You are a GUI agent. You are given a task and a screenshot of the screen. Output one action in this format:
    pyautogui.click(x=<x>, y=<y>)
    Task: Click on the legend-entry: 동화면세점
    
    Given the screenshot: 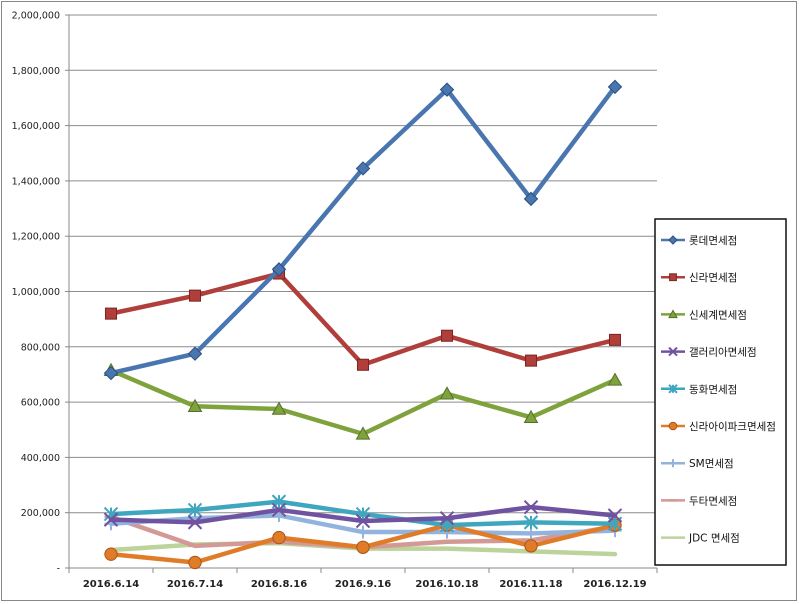 What is the action you would take?
    pyautogui.click(x=699, y=390)
    